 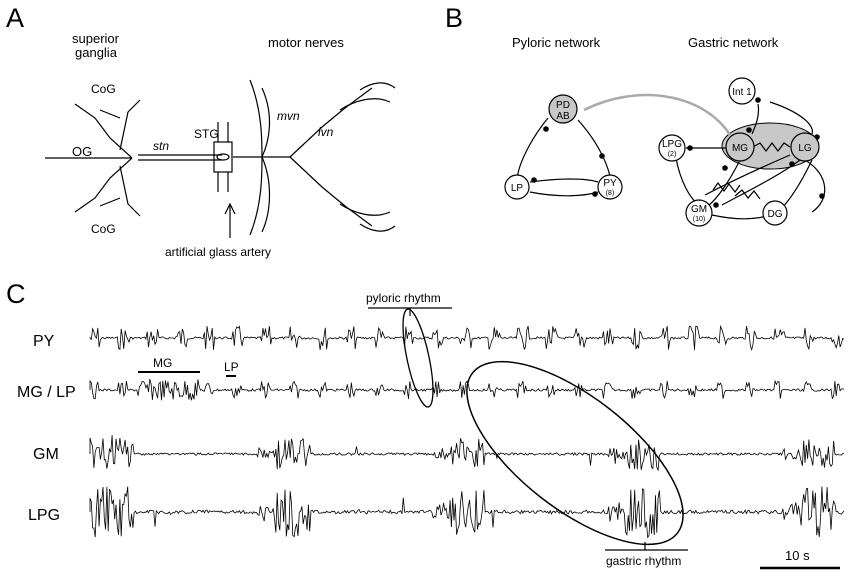 I want to click on trace-label-gm: GM, so click(x=46, y=454).